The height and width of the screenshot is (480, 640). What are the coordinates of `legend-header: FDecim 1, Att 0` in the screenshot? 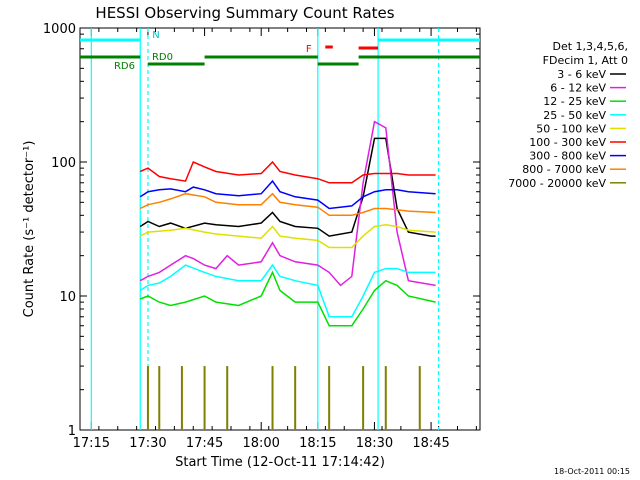 It's located at (585, 60).